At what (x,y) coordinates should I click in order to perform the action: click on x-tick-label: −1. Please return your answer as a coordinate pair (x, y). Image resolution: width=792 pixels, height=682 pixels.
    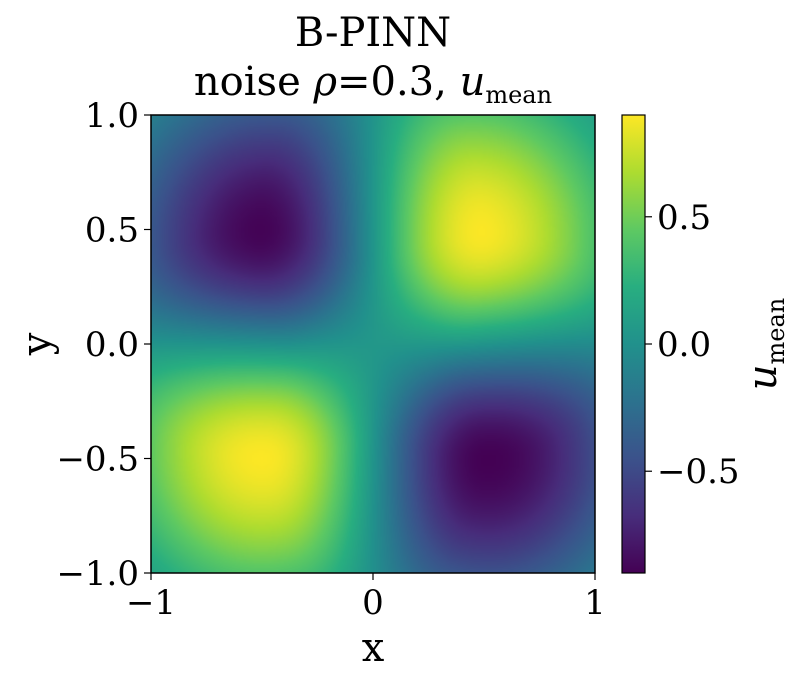
    Looking at the image, I should click on (151, 603).